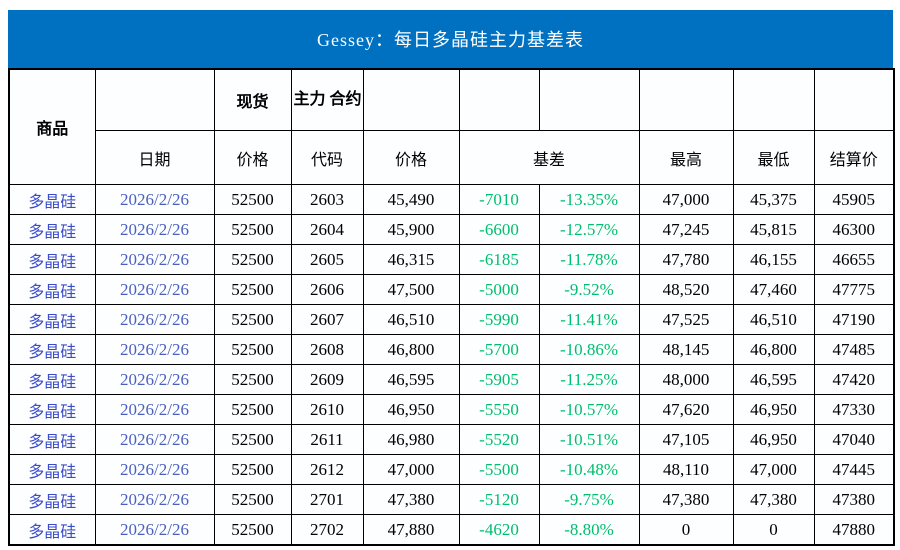 This screenshot has height=550, width=900. What do you see at coordinates (327, 530) in the screenshot?
I see `contract-code-cell: 2702` at bounding box center [327, 530].